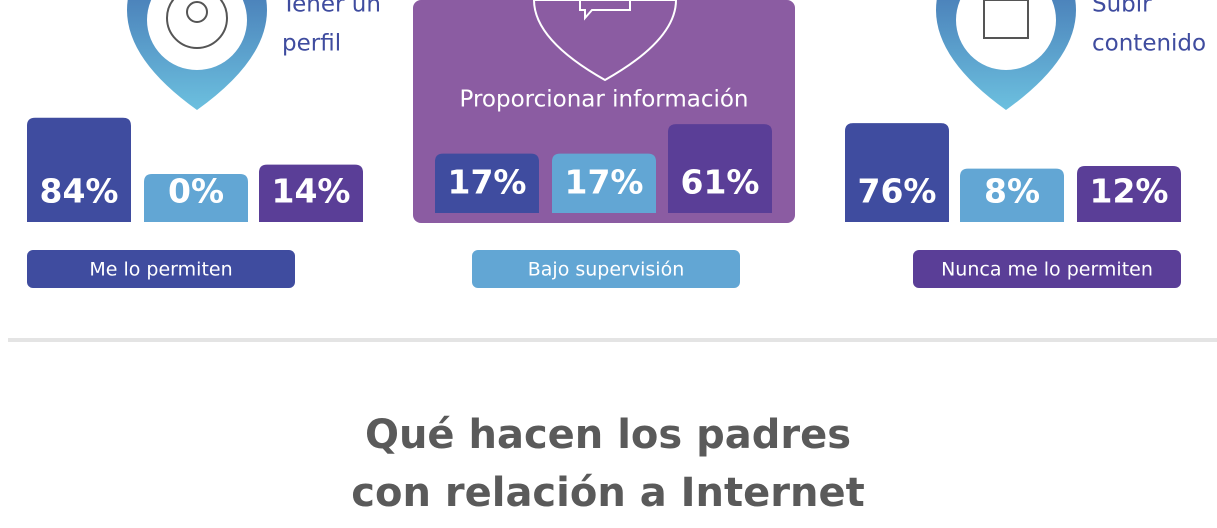 The width and height of the screenshot is (1217, 528). Describe the element at coordinates (1012, 191) in the screenshot. I see `value-label: 8%` at that location.